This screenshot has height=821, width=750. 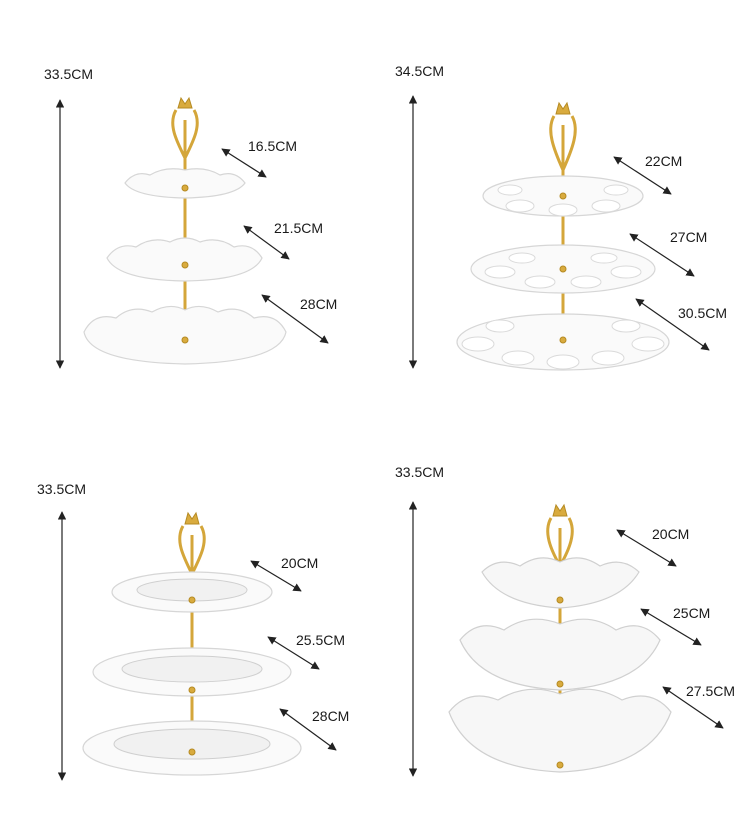 What do you see at coordinates (702, 313) in the screenshot?
I see `tier-label-bottom: 30.5CM` at bounding box center [702, 313].